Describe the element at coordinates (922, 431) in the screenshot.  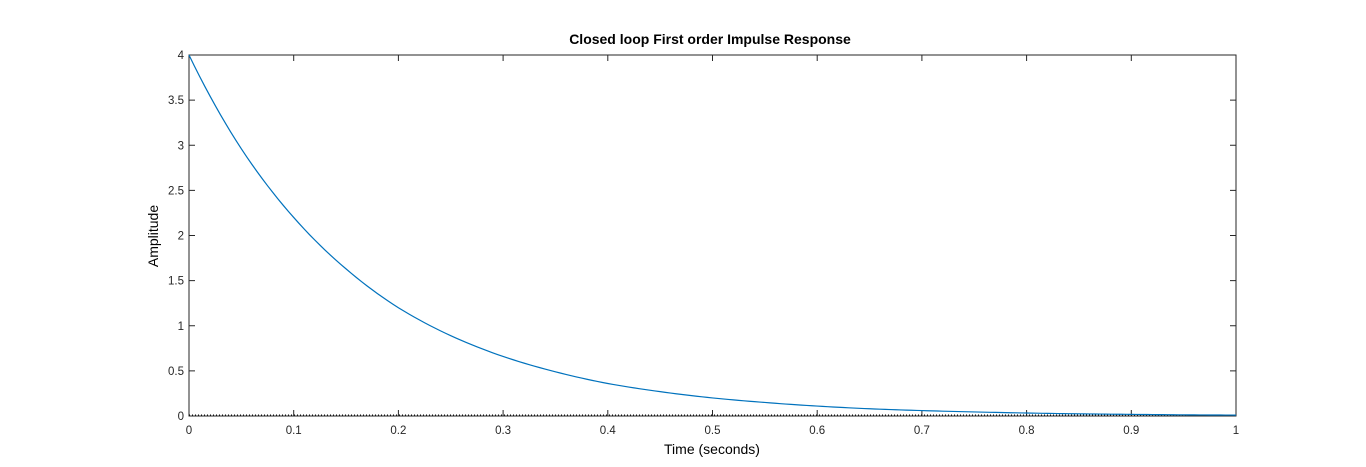
I see `x-tick-label: 0.7` at that location.